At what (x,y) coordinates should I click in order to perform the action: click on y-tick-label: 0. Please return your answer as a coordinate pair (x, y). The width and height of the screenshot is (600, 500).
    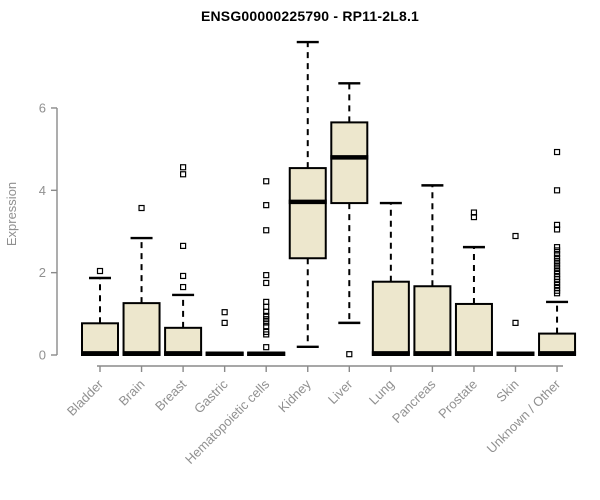
    Looking at the image, I should click on (42, 355).